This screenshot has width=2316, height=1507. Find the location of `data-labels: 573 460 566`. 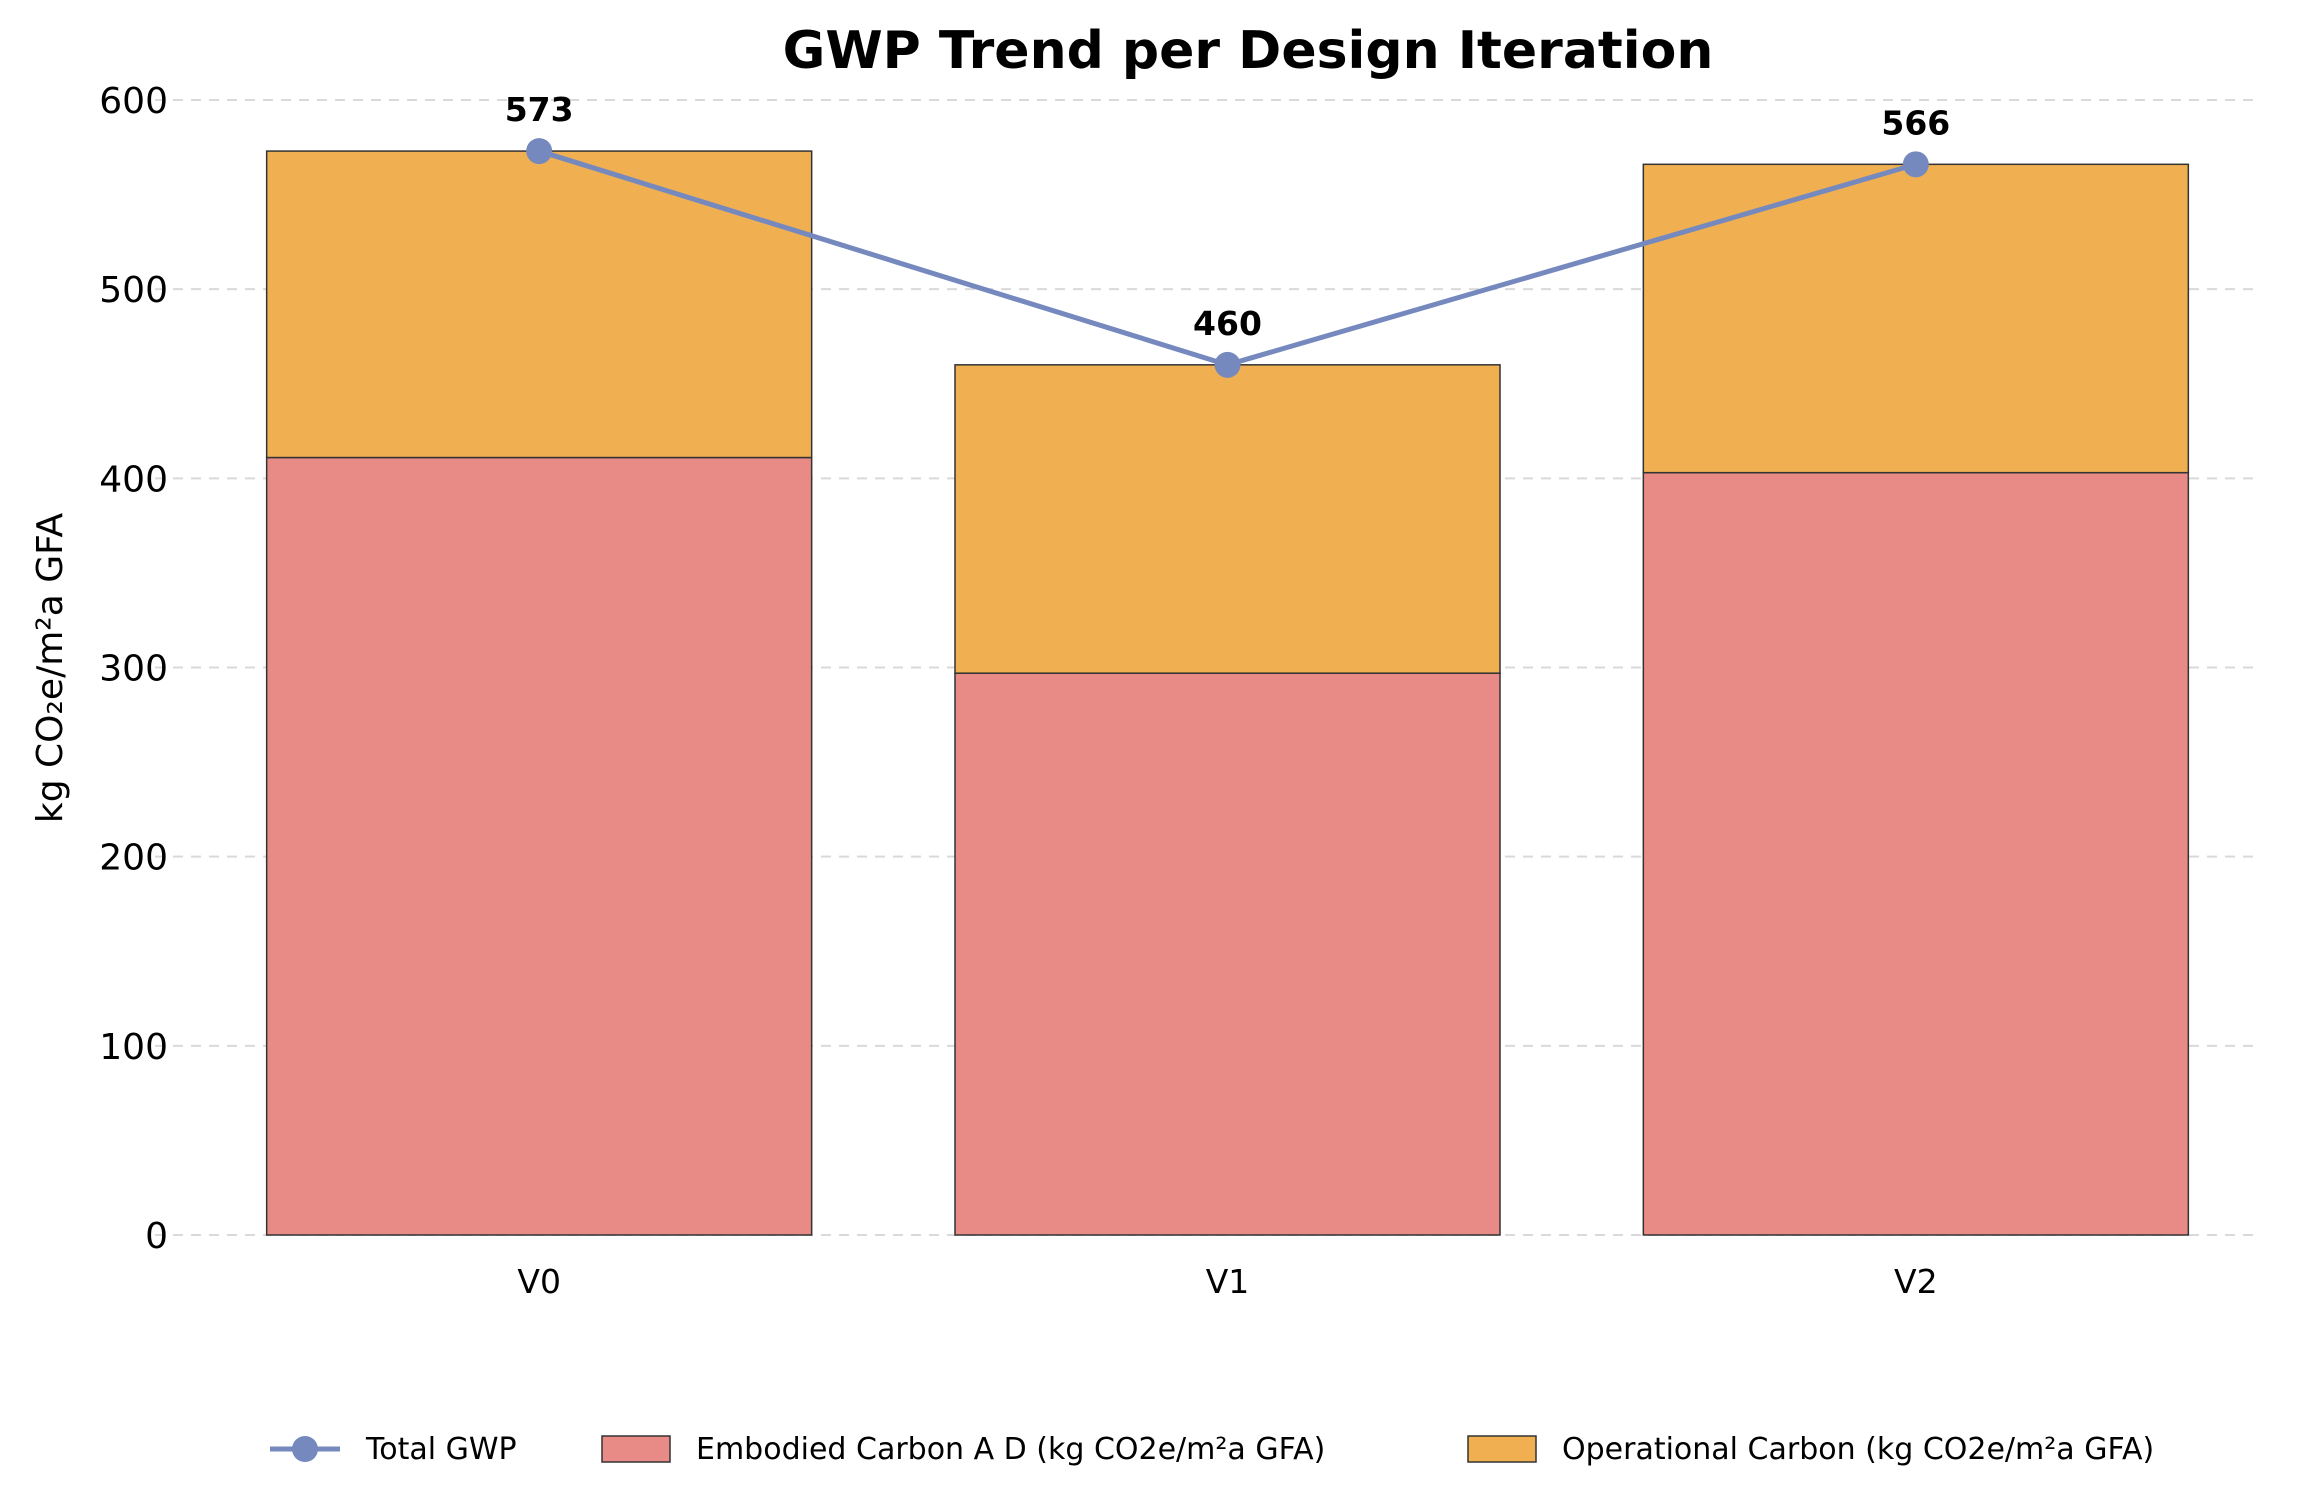

data-labels: 573 460 566 is located at coordinates (1228, 216).